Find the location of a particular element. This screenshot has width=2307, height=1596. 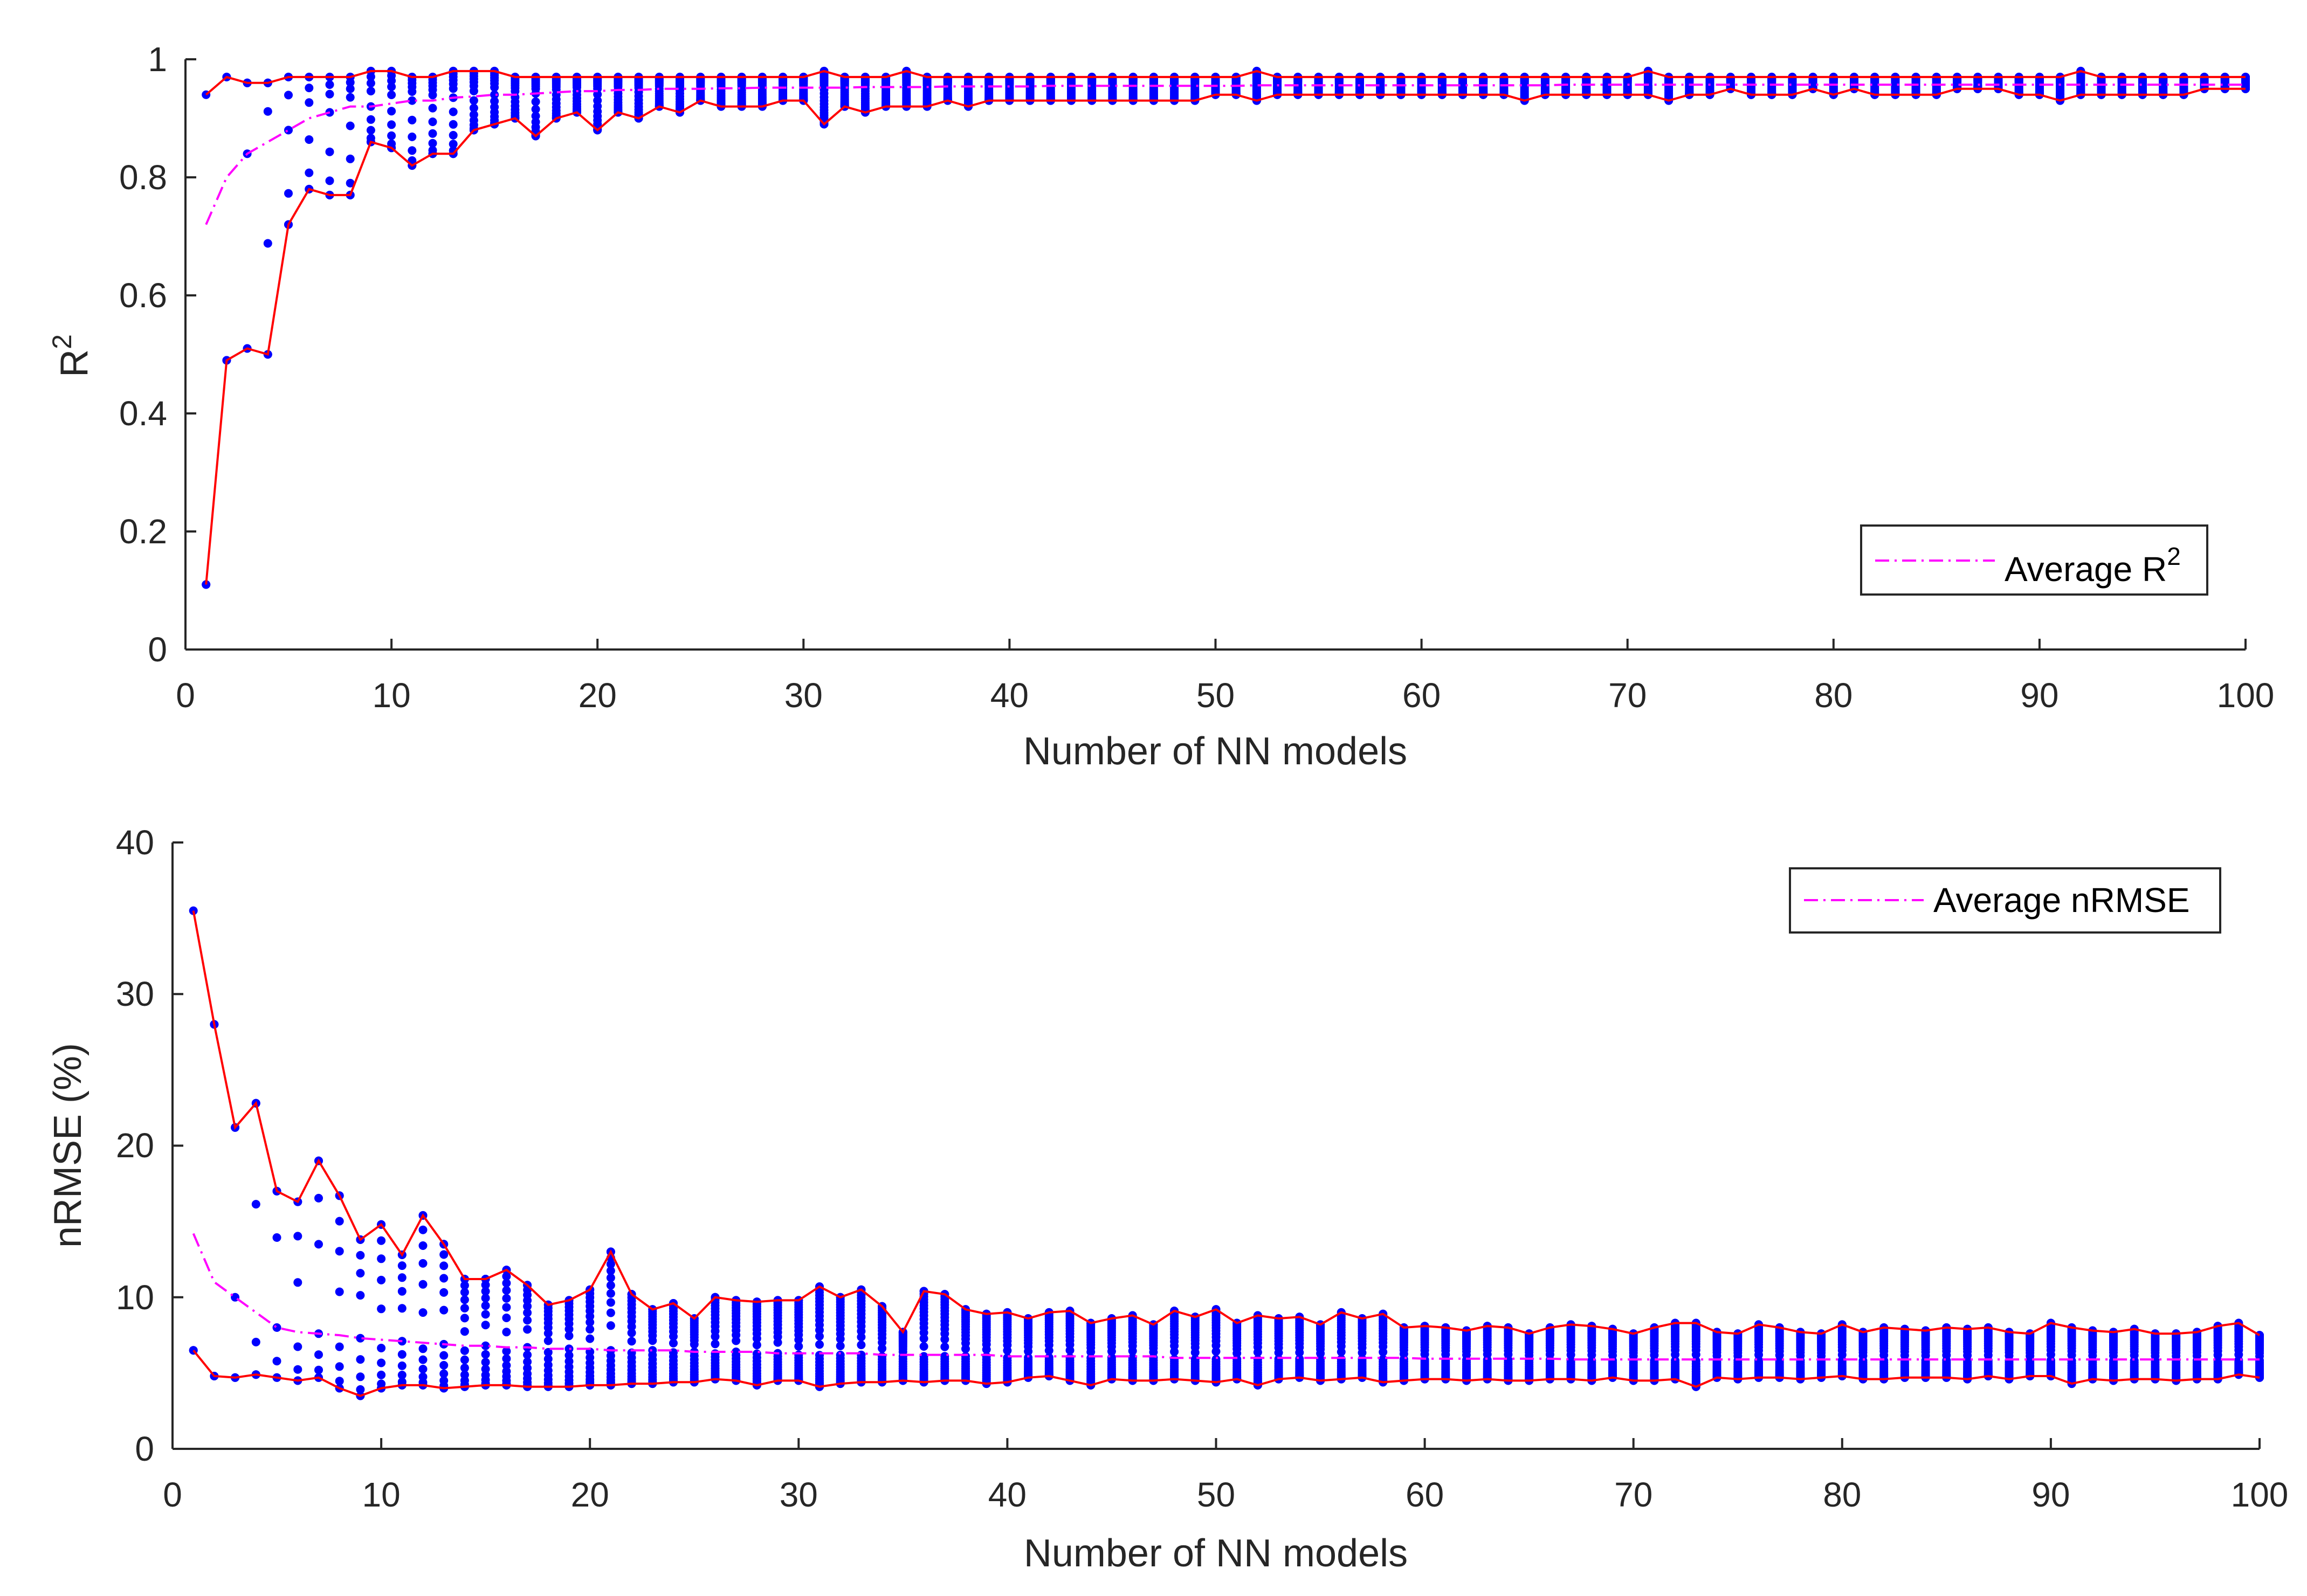

top-y-tick-label: 0.6 is located at coordinates (143, 296).